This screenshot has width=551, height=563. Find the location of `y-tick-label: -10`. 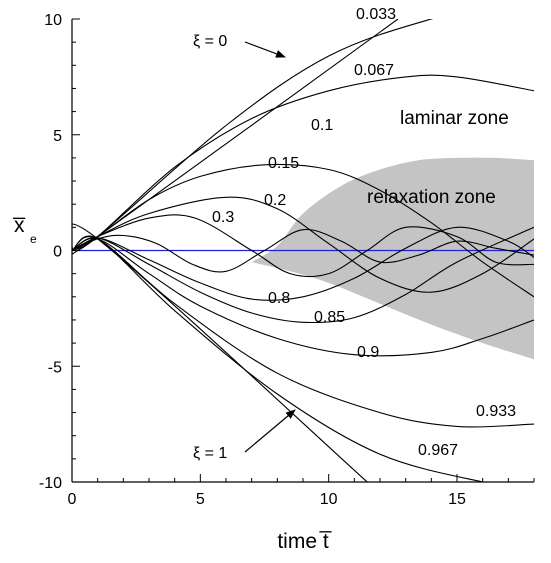

y-tick-label: -10 is located at coordinates (50, 483).